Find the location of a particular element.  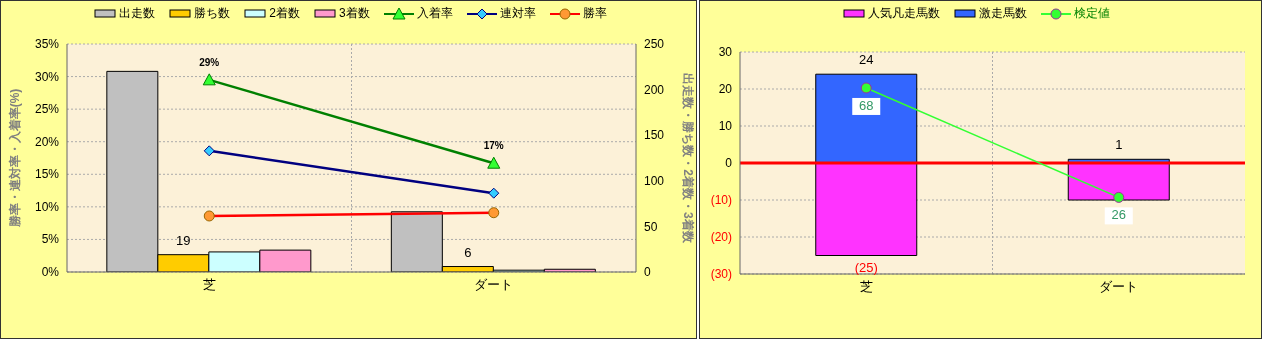

y2-tick-label: 200 is located at coordinates (654, 89).